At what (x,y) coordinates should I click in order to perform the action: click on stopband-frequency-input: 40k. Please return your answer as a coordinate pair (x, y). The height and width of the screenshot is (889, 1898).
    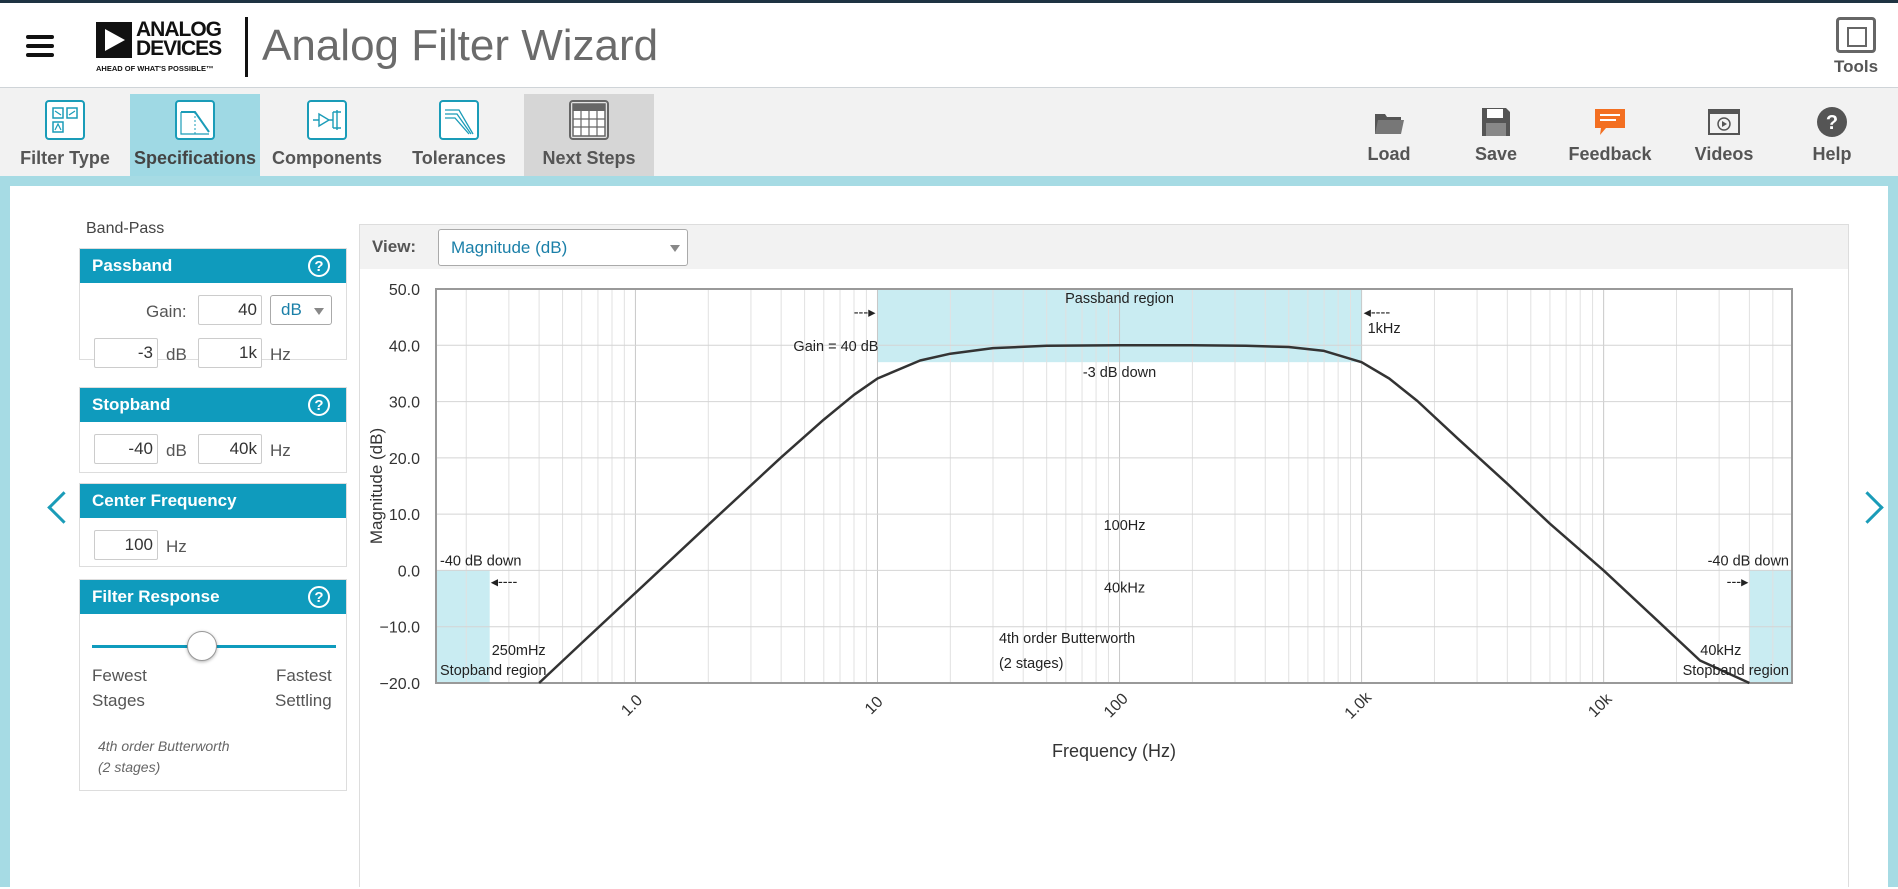
    Looking at the image, I should click on (230, 449).